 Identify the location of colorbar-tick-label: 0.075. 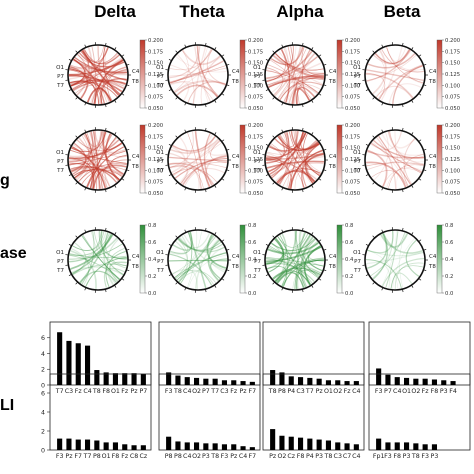
(352, 183).